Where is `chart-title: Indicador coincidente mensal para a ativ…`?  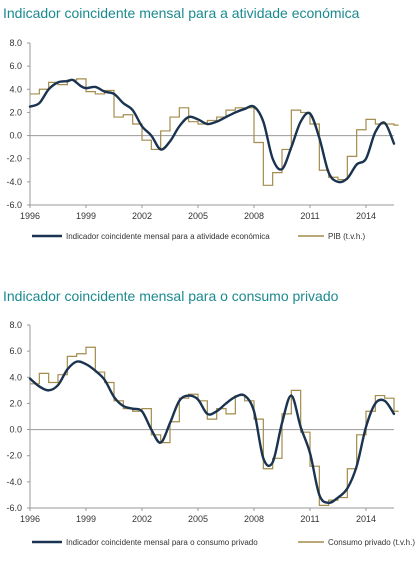
chart-title: Indicador coincidente mensal para a ativ… is located at coordinates (181, 13).